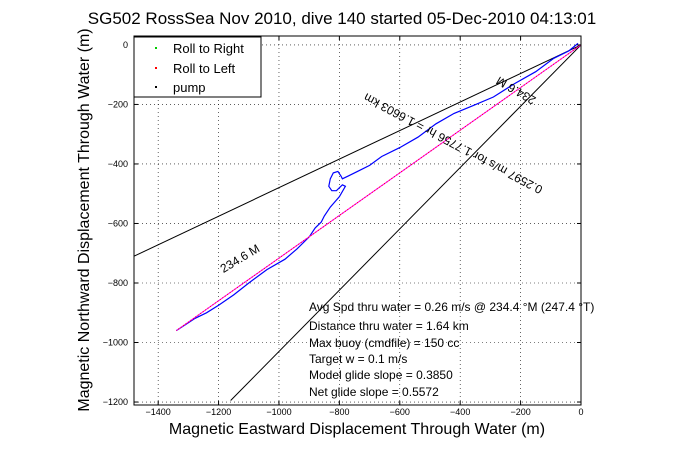 This screenshot has height=454, width=681. What do you see at coordinates (374, 392) in the screenshot?
I see `stat-net-glide-slope: Net glide slope = 0.5572` at bounding box center [374, 392].